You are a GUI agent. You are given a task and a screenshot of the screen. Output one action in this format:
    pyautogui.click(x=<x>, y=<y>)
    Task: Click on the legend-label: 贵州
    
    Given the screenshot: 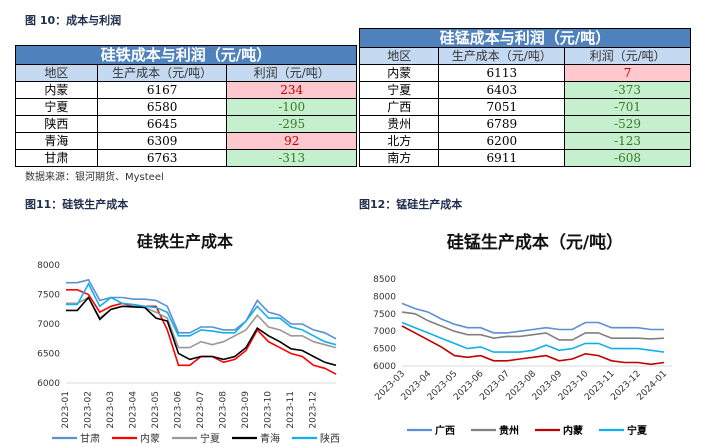 What is the action you would take?
    pyautogui.click(x=509, y=430)
    